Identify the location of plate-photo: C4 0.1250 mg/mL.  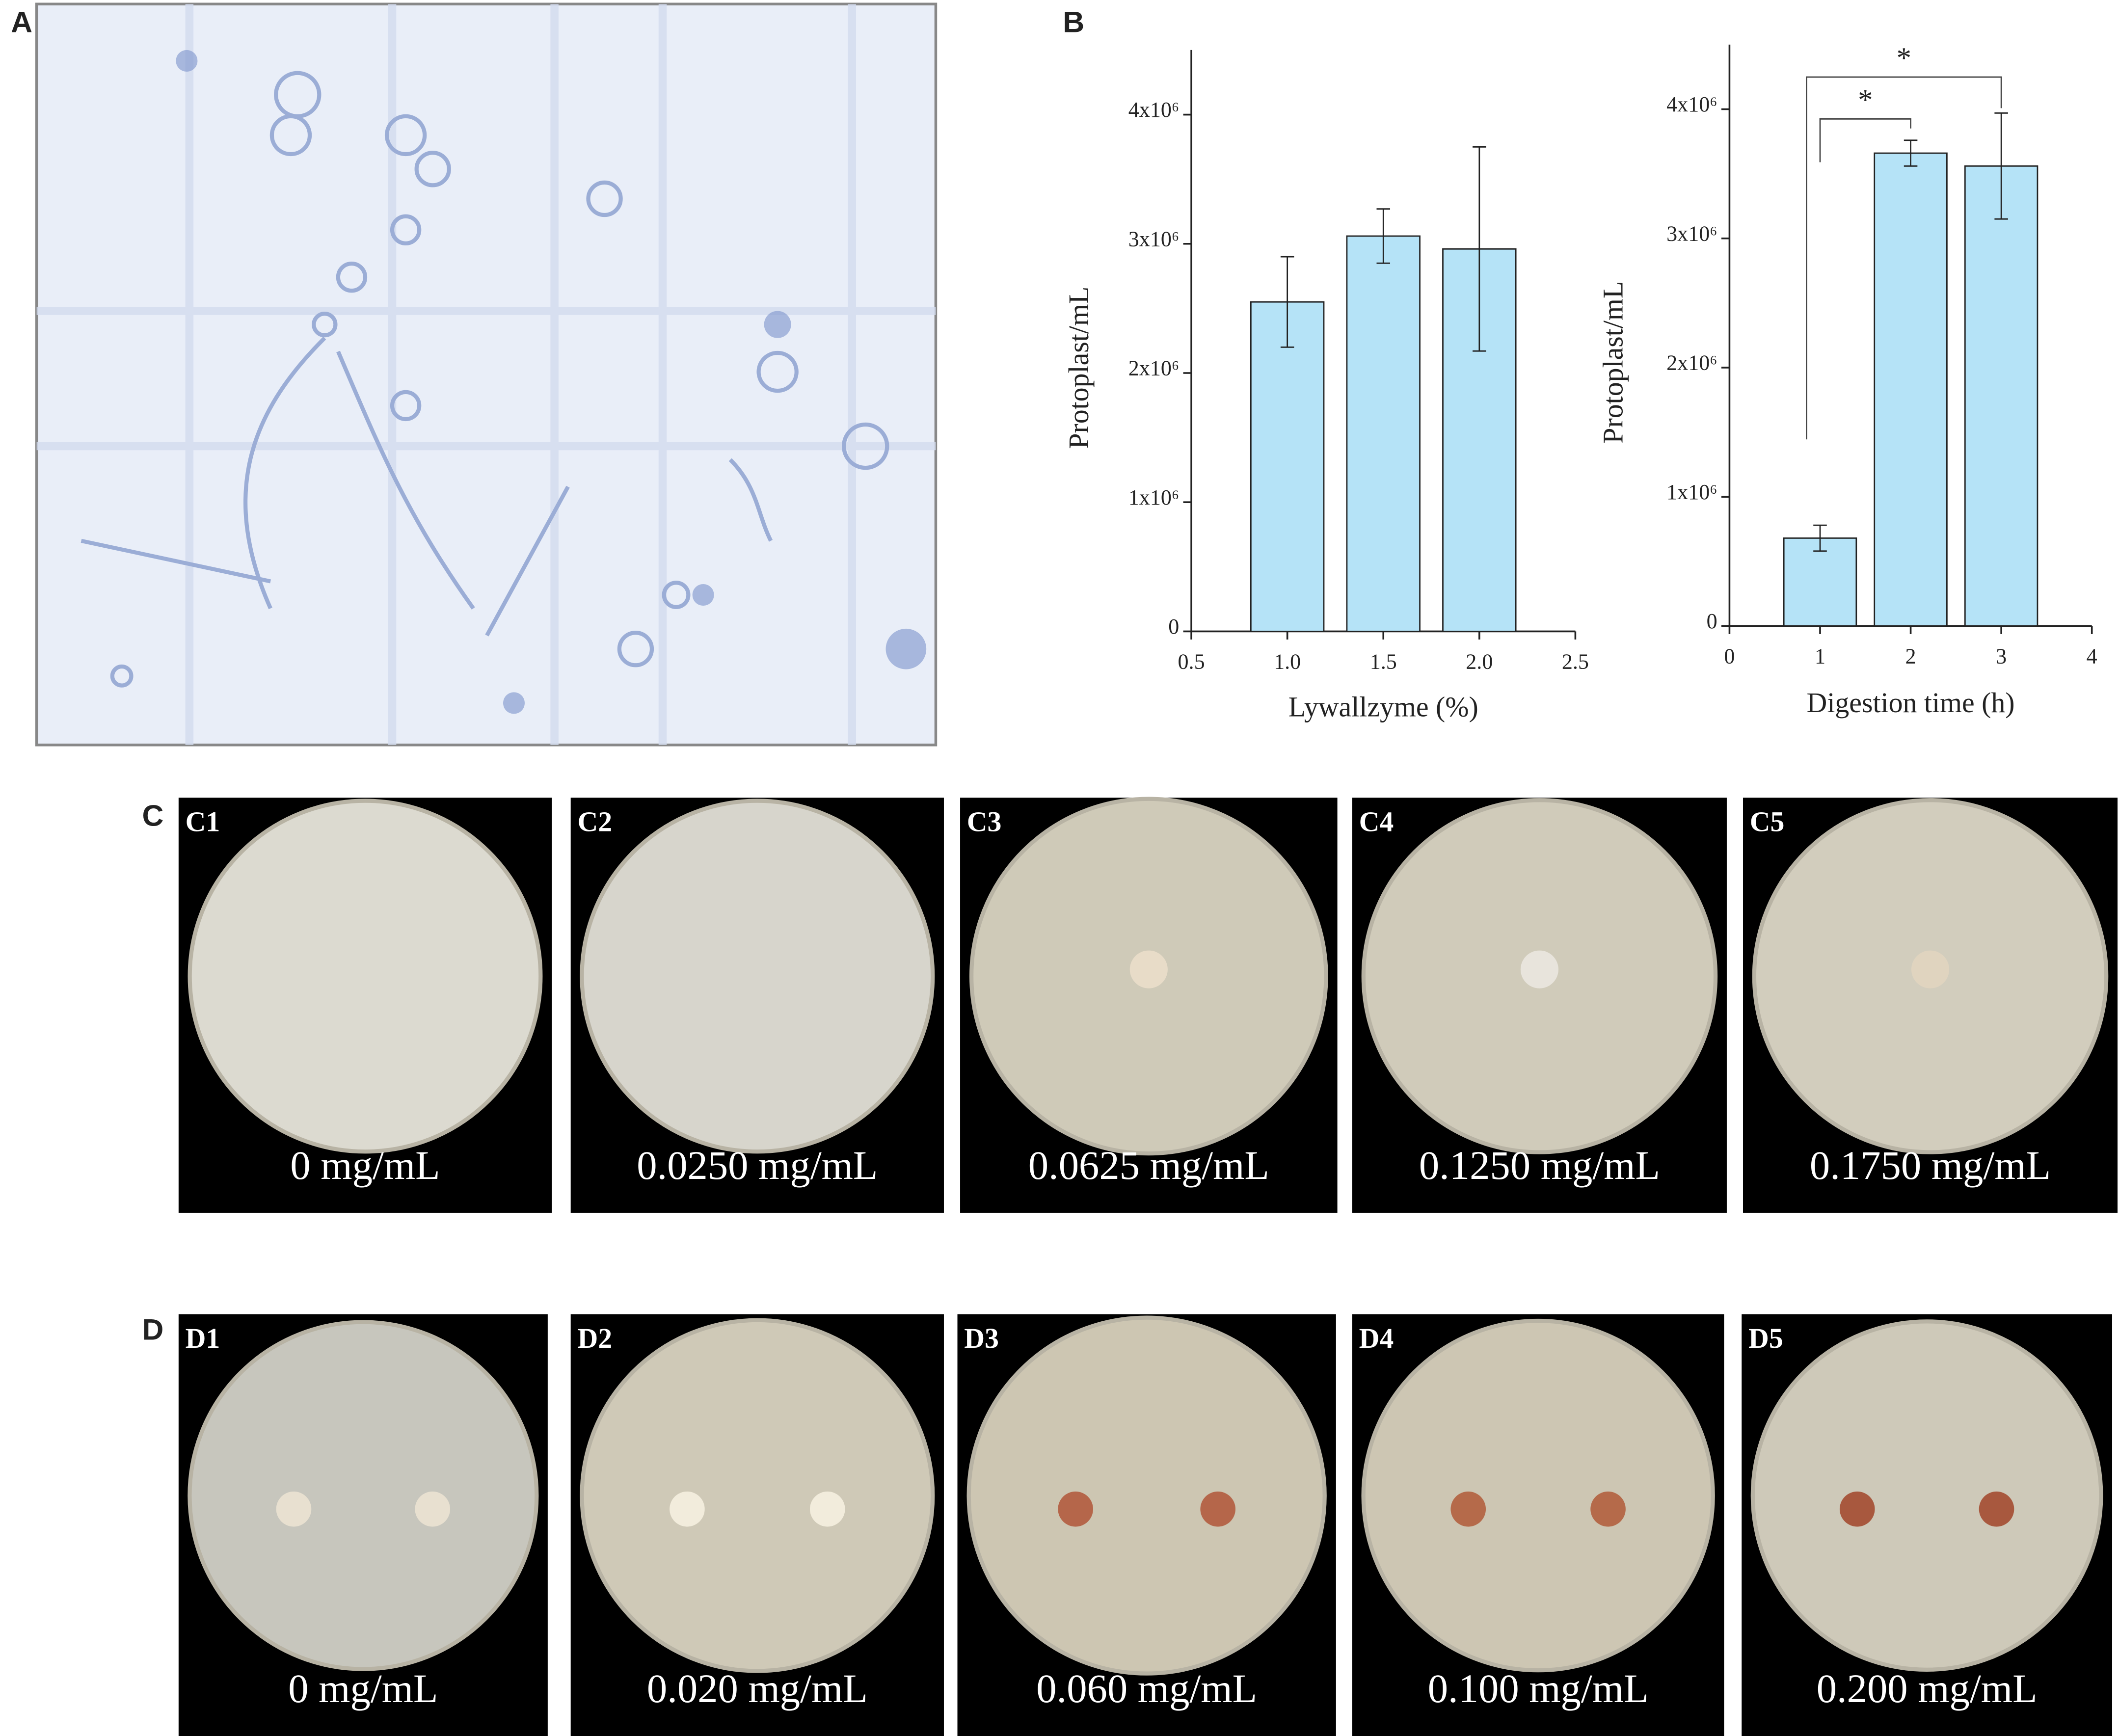
(1539, 1005).